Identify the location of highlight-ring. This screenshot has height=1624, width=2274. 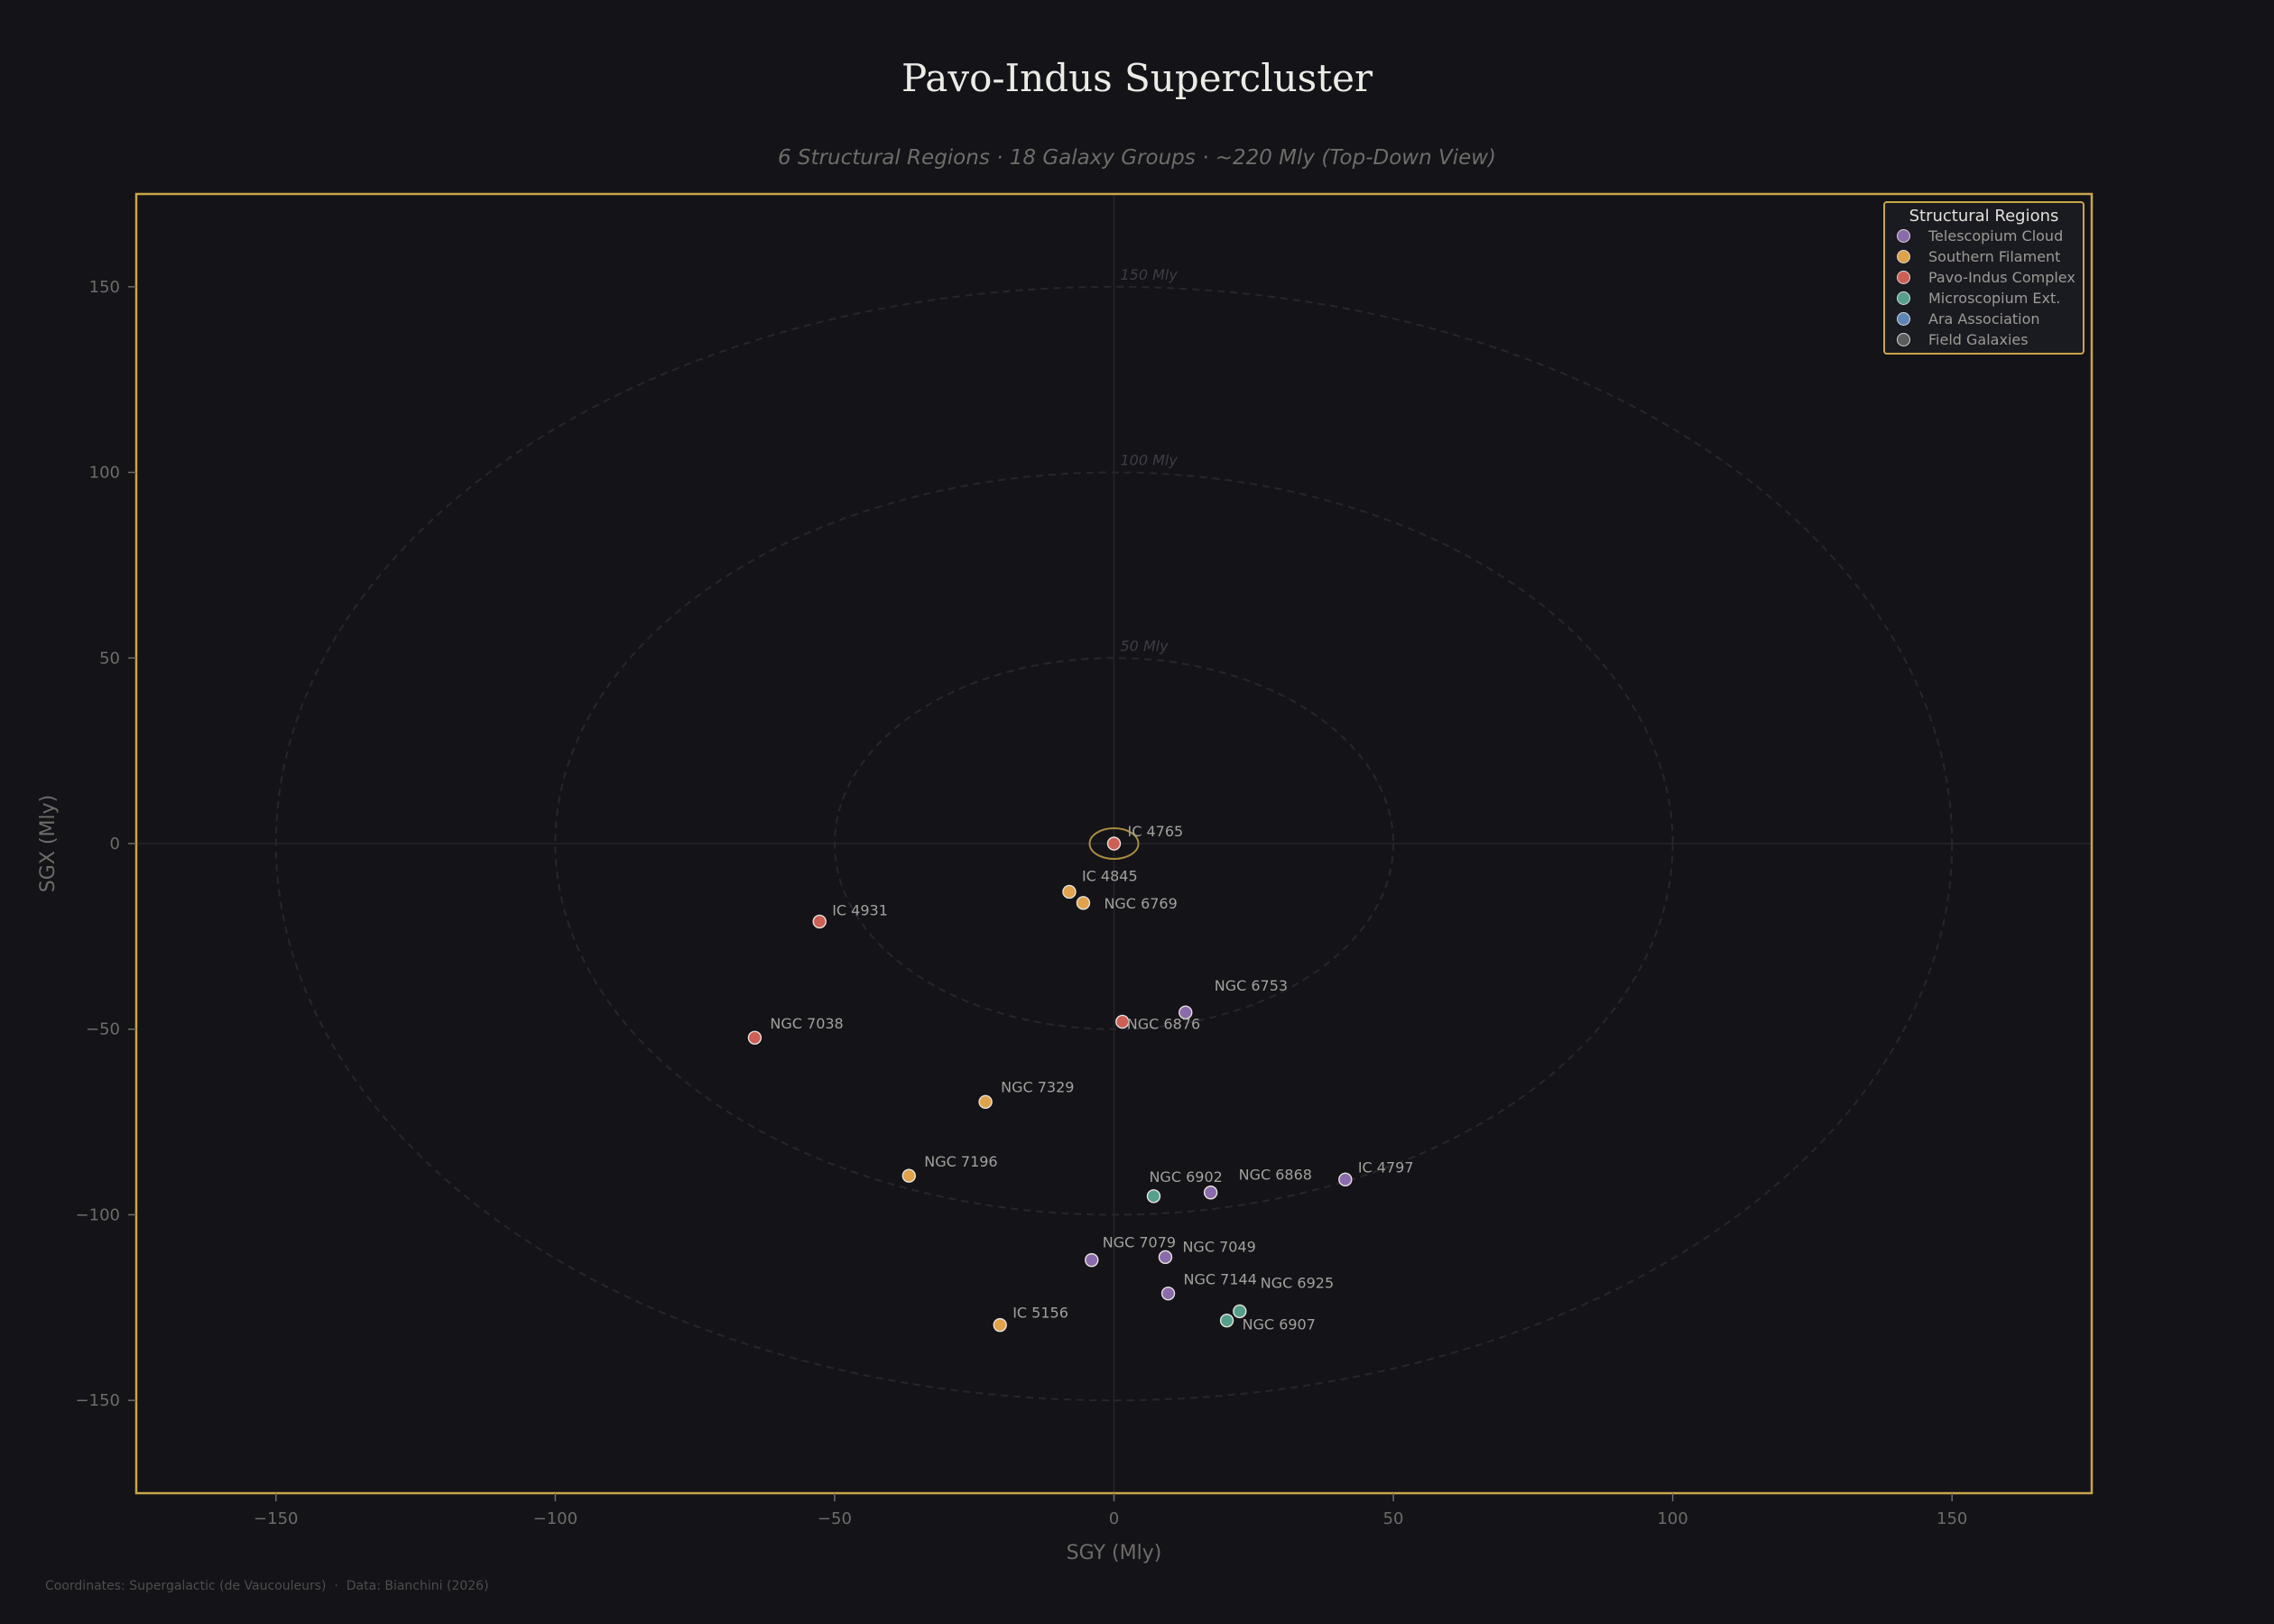
(1114, 844).